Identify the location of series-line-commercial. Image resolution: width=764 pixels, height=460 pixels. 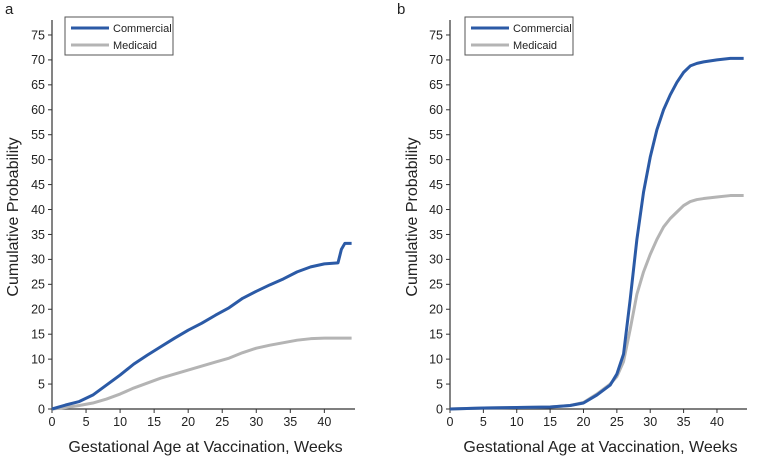
(201, 326).